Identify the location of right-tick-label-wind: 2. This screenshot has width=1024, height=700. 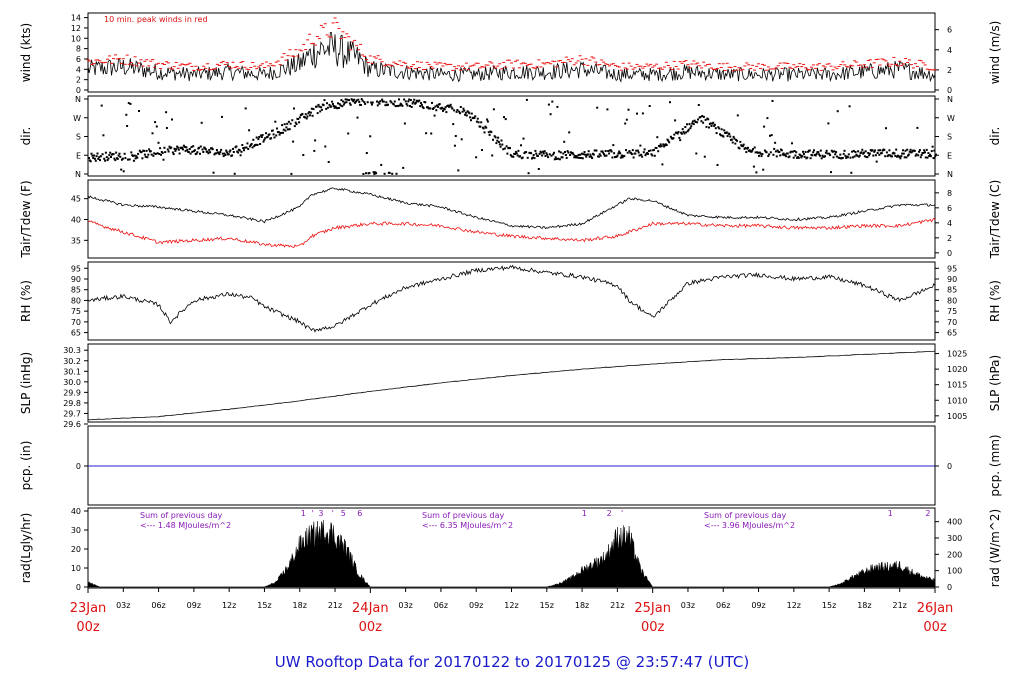
(949, 70).